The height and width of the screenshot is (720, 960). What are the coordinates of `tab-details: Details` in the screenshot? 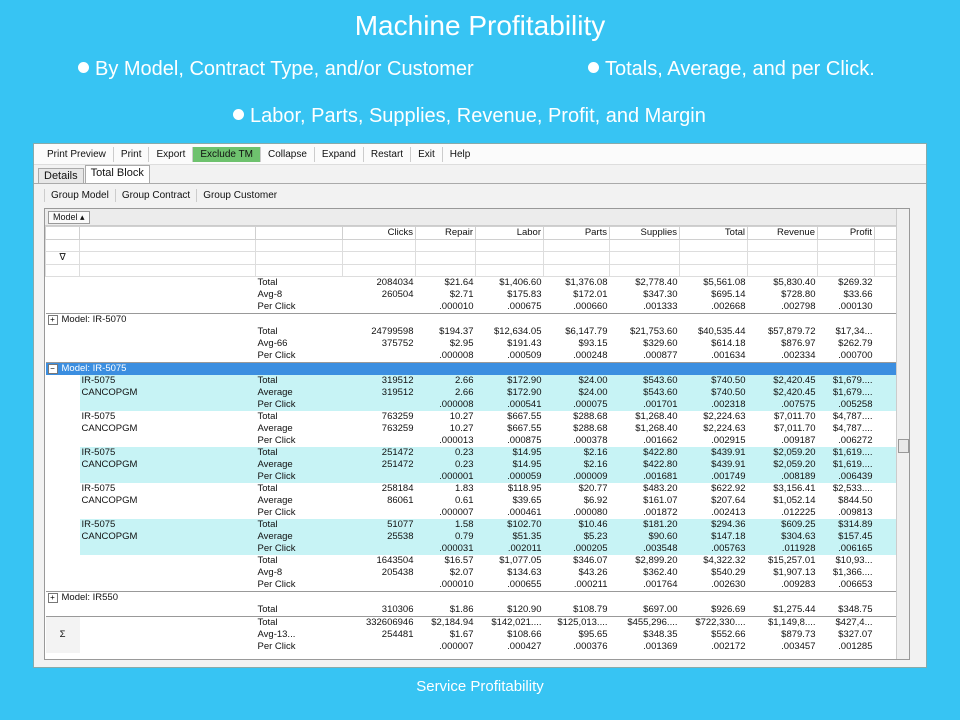 It's located at (61, 175).